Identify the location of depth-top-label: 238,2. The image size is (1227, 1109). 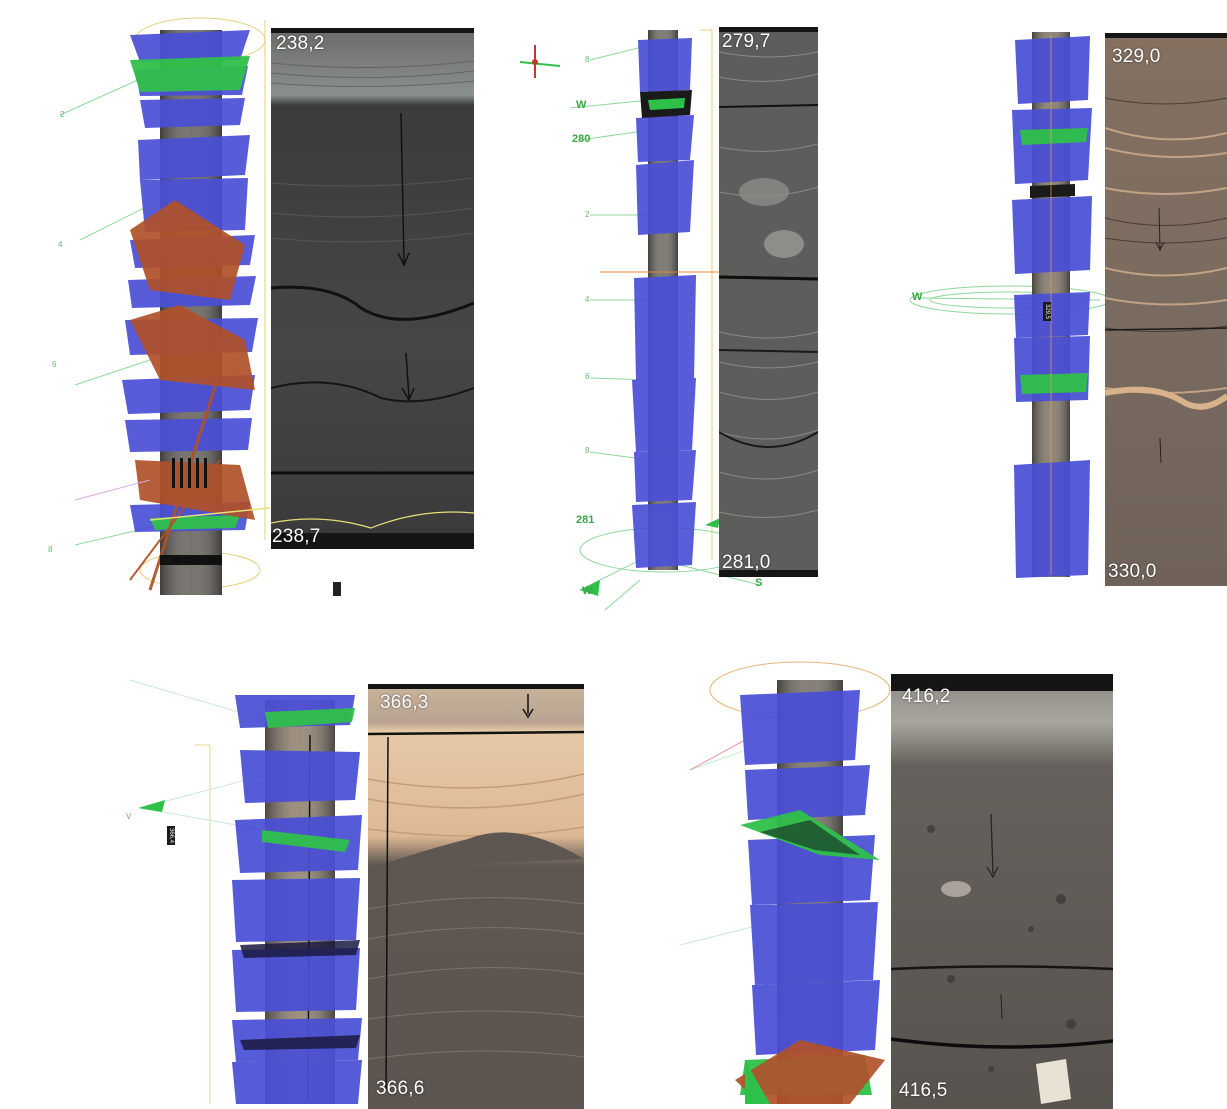
(300, 43).